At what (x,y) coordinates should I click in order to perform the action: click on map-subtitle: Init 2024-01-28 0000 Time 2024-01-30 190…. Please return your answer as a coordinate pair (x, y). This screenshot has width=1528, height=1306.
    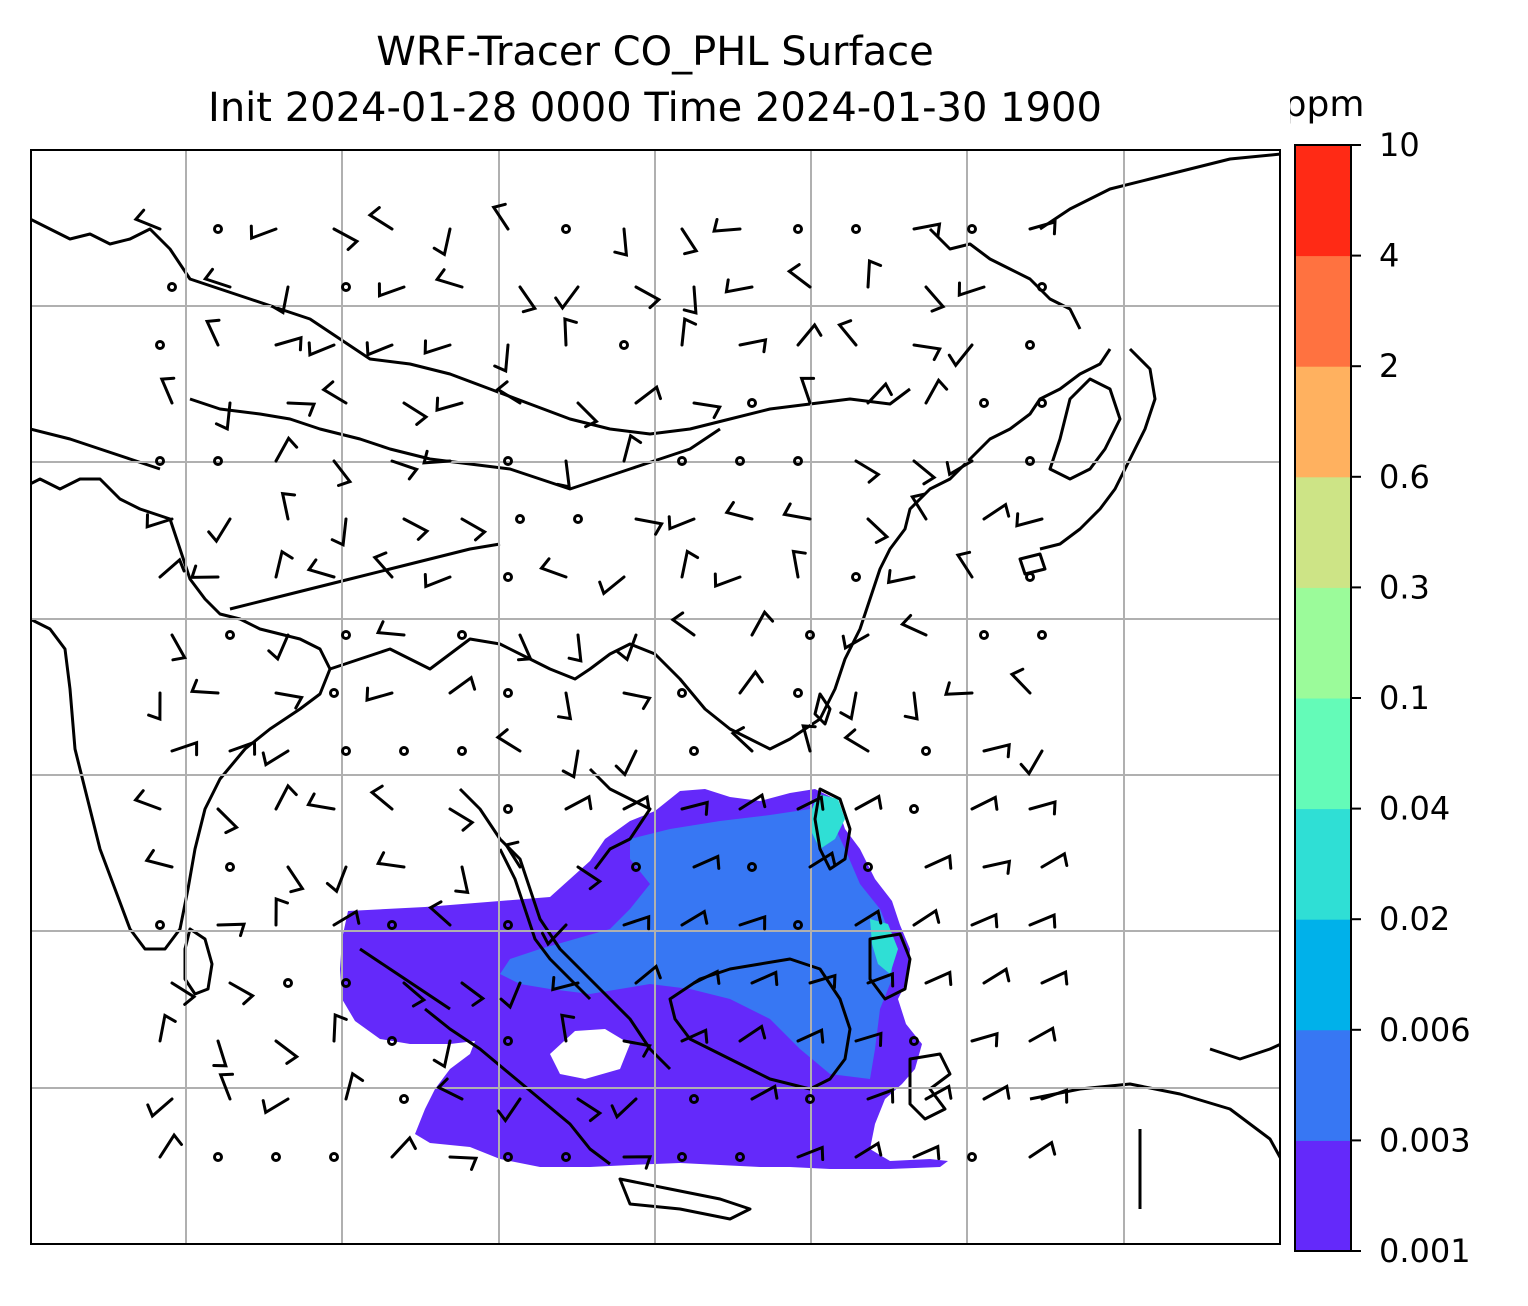
    Looking at the image, I should click on (655, 108).